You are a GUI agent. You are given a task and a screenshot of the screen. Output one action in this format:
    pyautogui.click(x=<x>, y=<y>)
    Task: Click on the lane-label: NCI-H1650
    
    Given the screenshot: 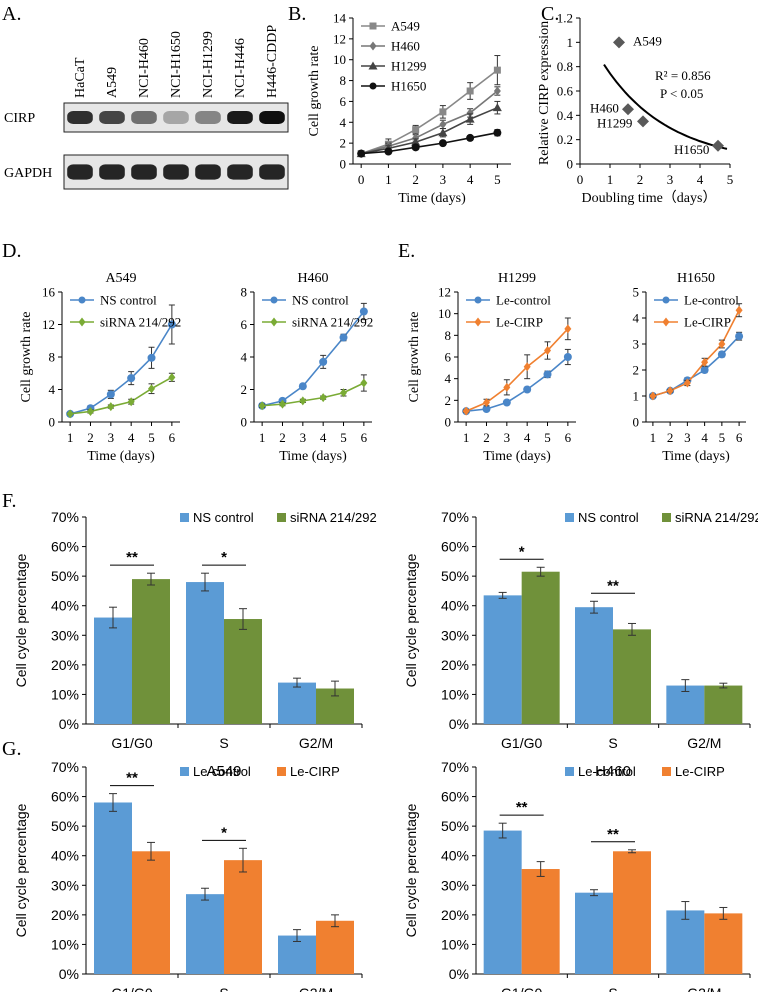 What is the action you would take?
    pyautogui.click(x=176, y=64)
    